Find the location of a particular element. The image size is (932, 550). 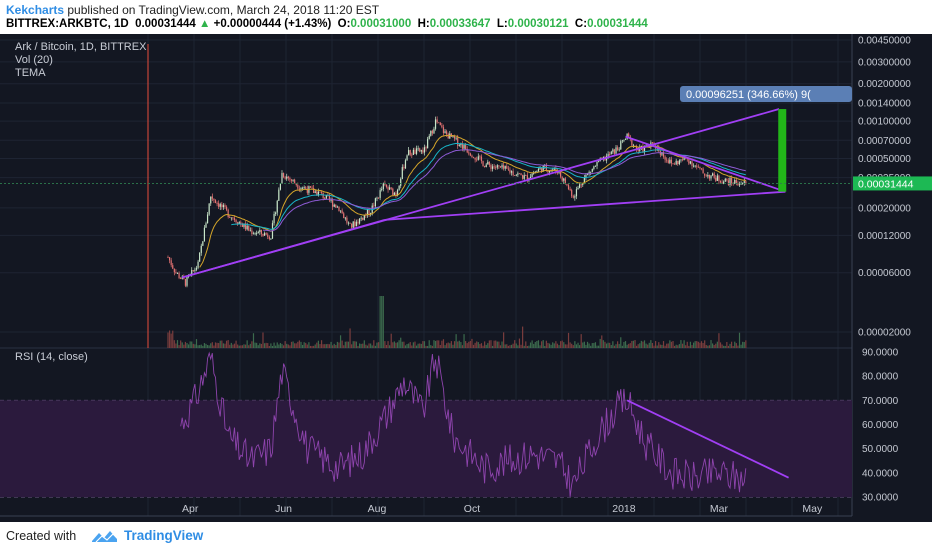

time-tick-label: Jun is located at coordinates (283, 509).